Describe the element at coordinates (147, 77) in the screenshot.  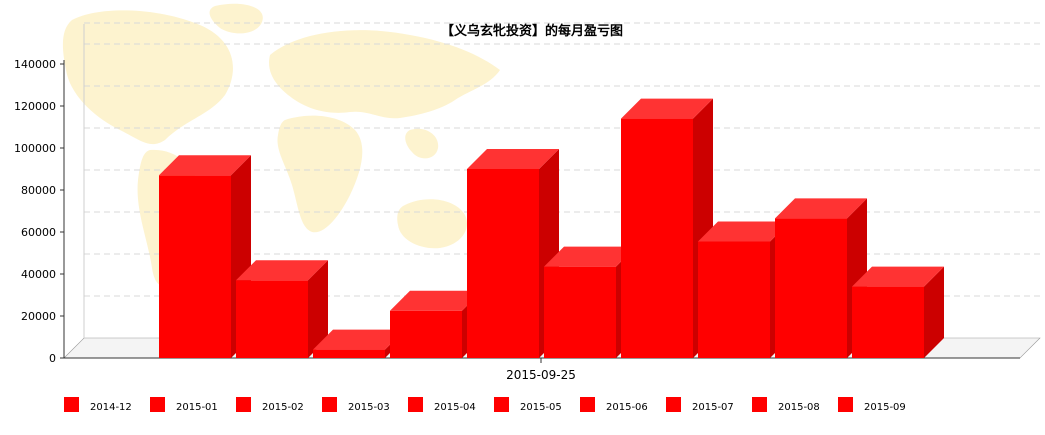
I see `map-north-america` at that location.